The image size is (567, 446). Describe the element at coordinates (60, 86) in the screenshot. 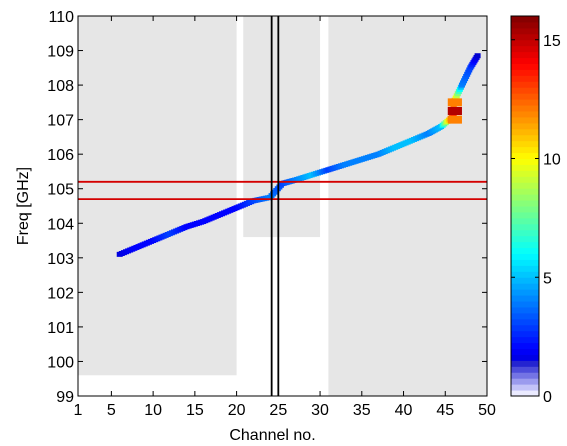

I see `y-tick-label: 108` at that location.